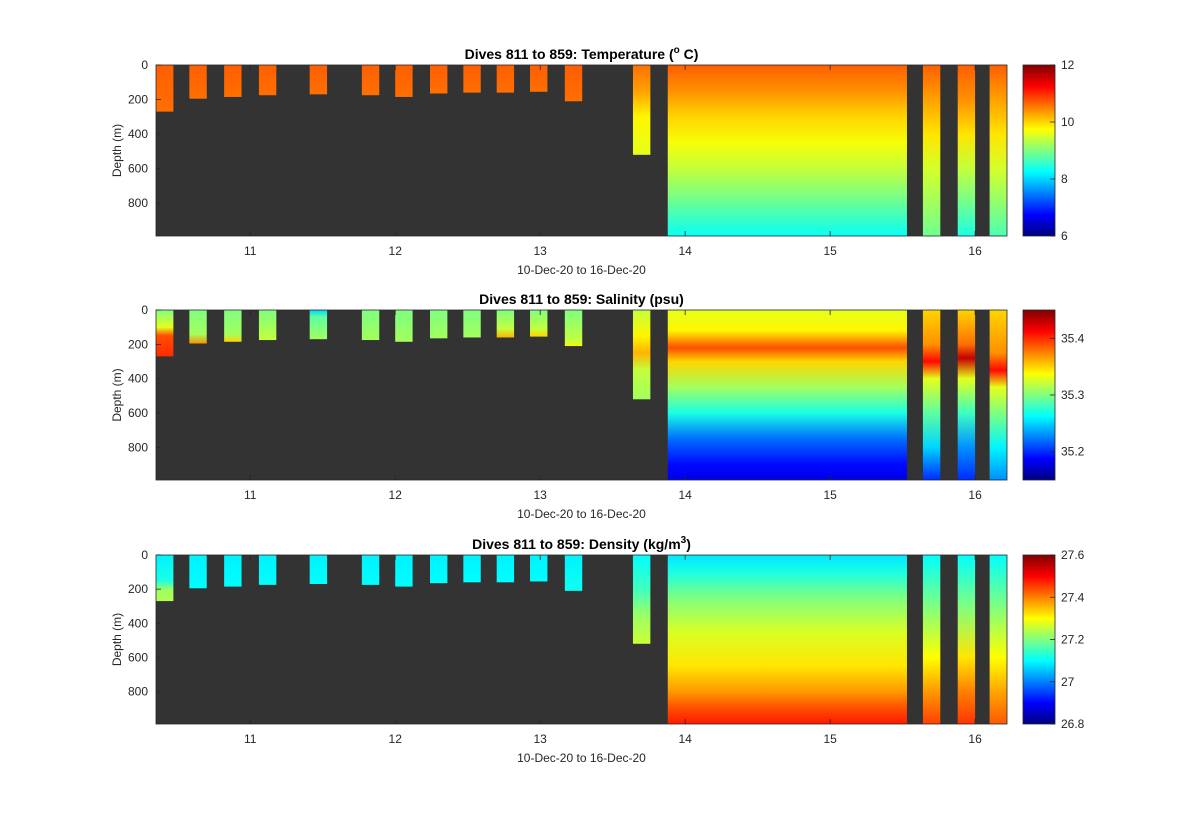  I want to click on colorbar-tick-label: 35.4, so click(1073, 338).